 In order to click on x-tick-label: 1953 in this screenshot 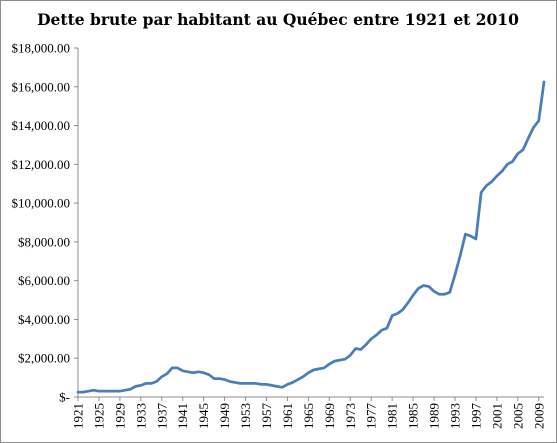, I will do `click(245, 416)`.